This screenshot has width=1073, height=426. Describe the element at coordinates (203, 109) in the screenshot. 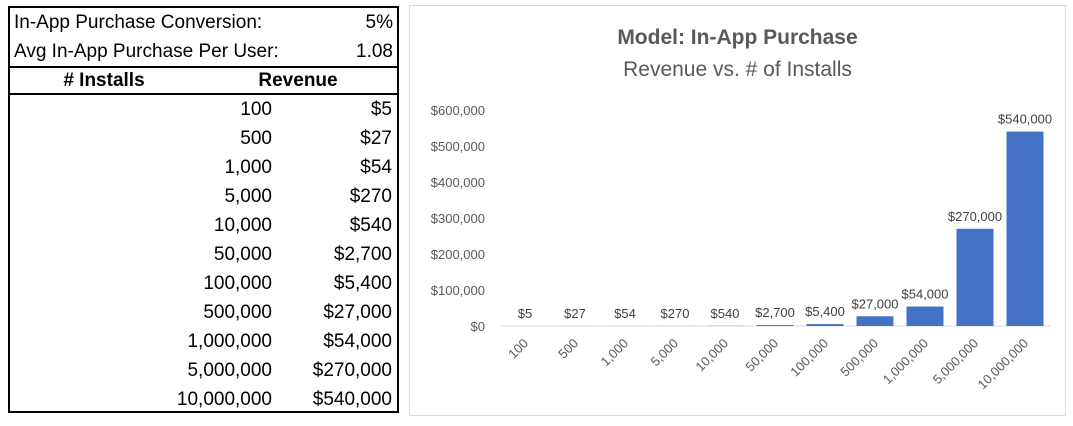

I see `table-row: 100 $5` at that location.